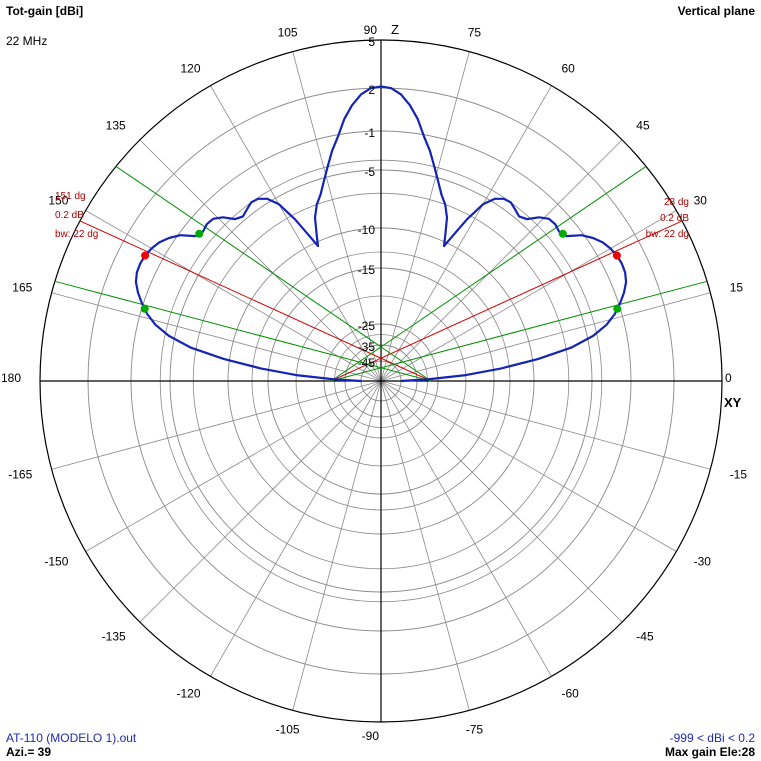 Image resolution: width=761 pixels, height=761 pixels. Describe the element at coordinates (288, 730) in the screenshot. I see `angle-tick-label: -105` at that location.